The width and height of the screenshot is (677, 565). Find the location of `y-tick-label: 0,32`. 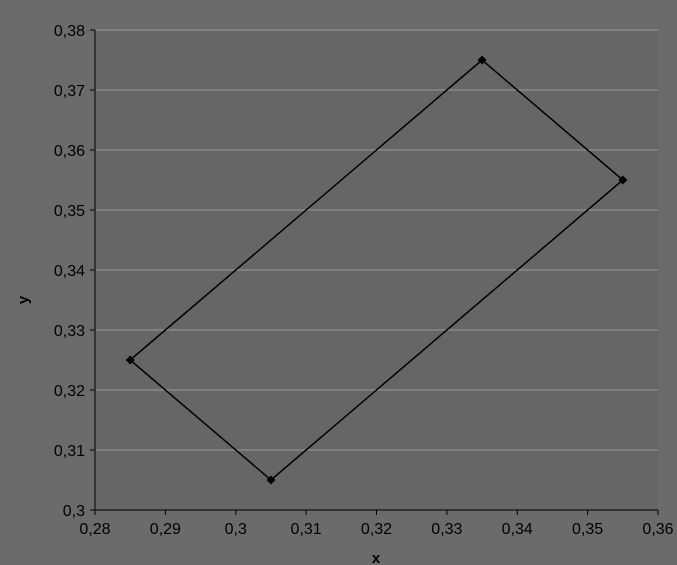

y-tick-label: 0,32 is located at coordinates (69, 391).